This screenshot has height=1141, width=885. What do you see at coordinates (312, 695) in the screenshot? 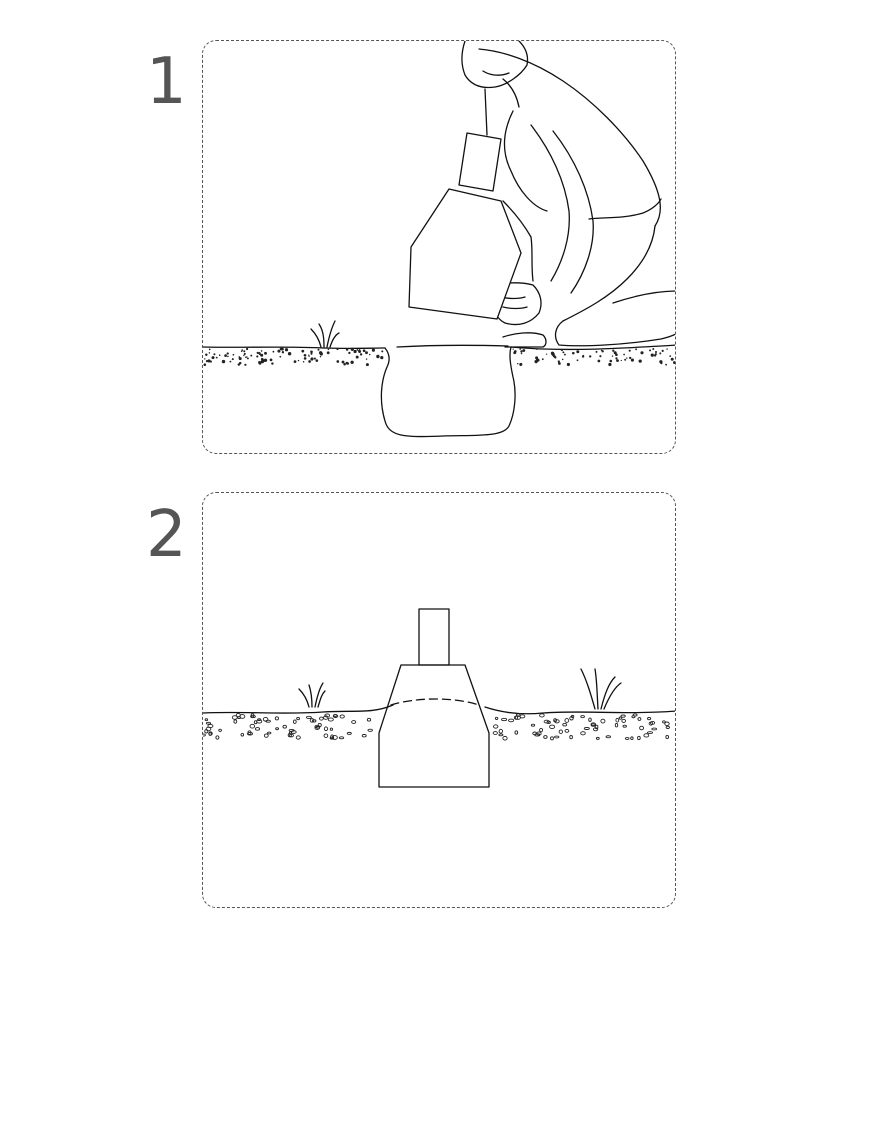
I see `grass-tuft-icon` at bounding box center [312, 695].